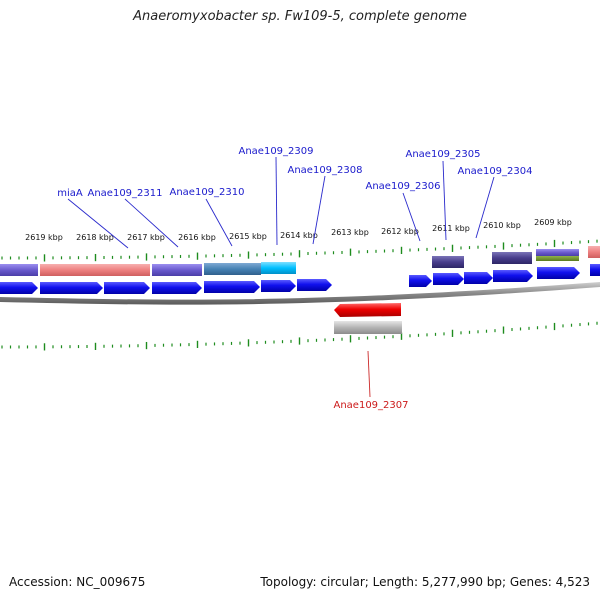  What do you see at coordinates (502, 225) in the screenshot?
I see `tick-label: 2610 kbp` at bounding box center [502, 225].